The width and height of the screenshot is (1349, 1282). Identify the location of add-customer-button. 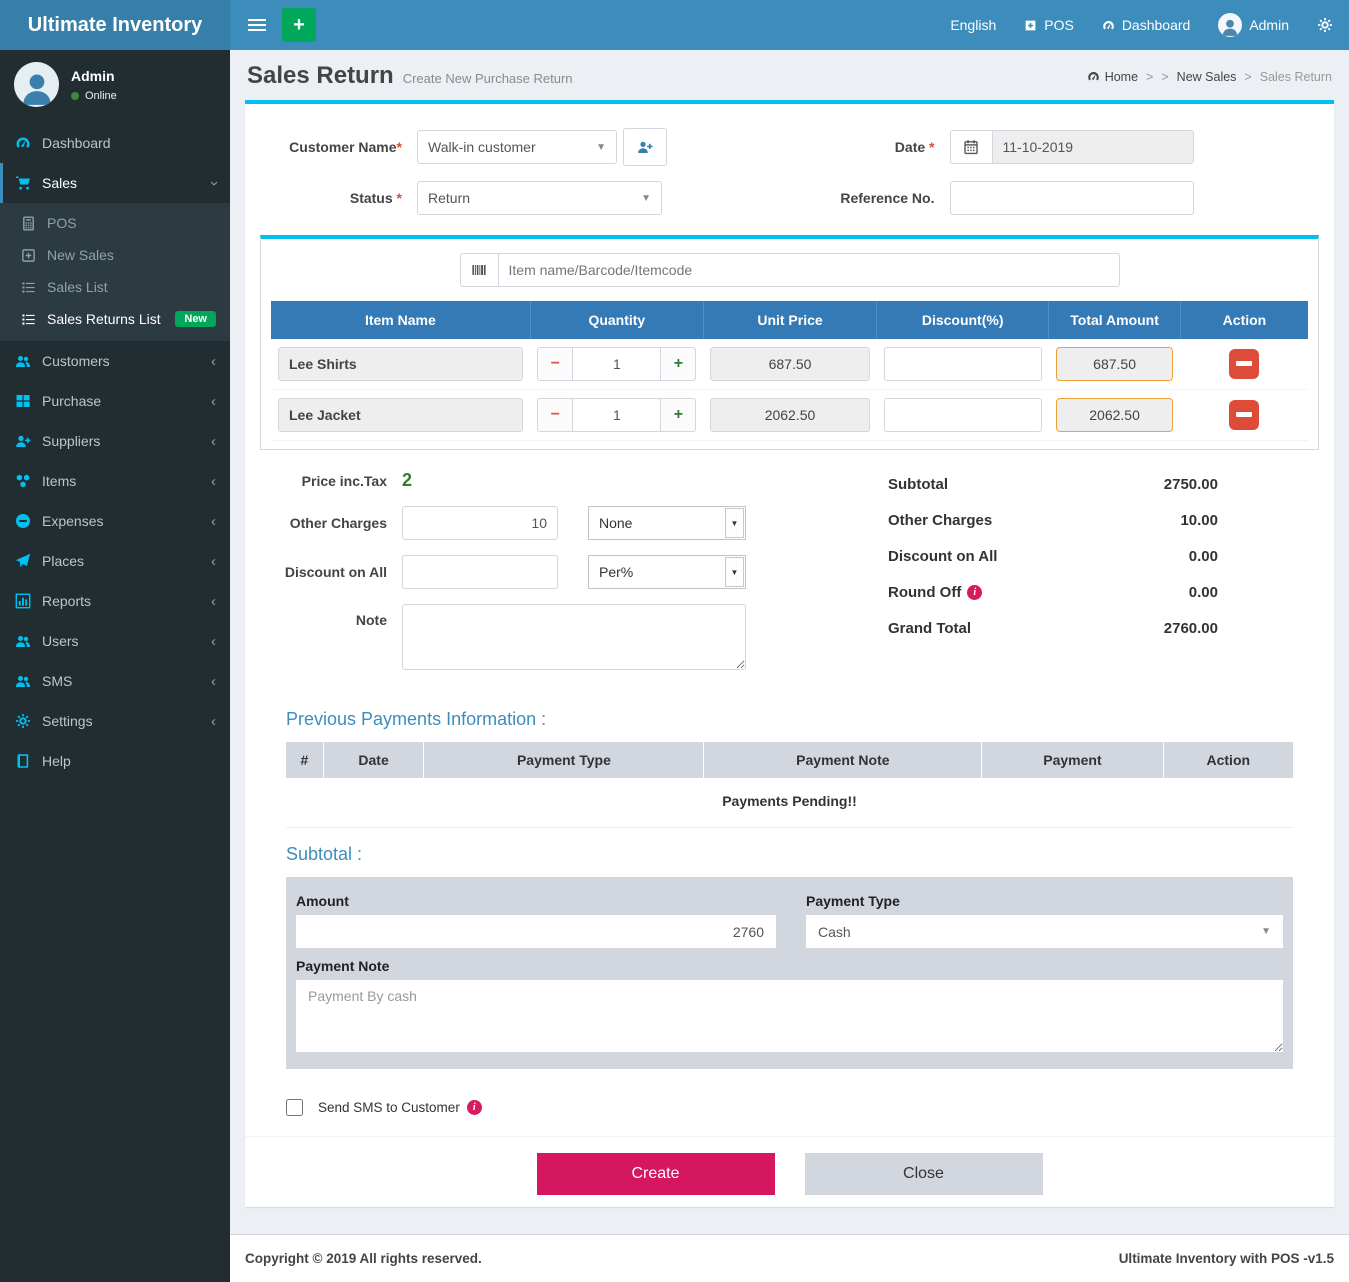
(645, 147).